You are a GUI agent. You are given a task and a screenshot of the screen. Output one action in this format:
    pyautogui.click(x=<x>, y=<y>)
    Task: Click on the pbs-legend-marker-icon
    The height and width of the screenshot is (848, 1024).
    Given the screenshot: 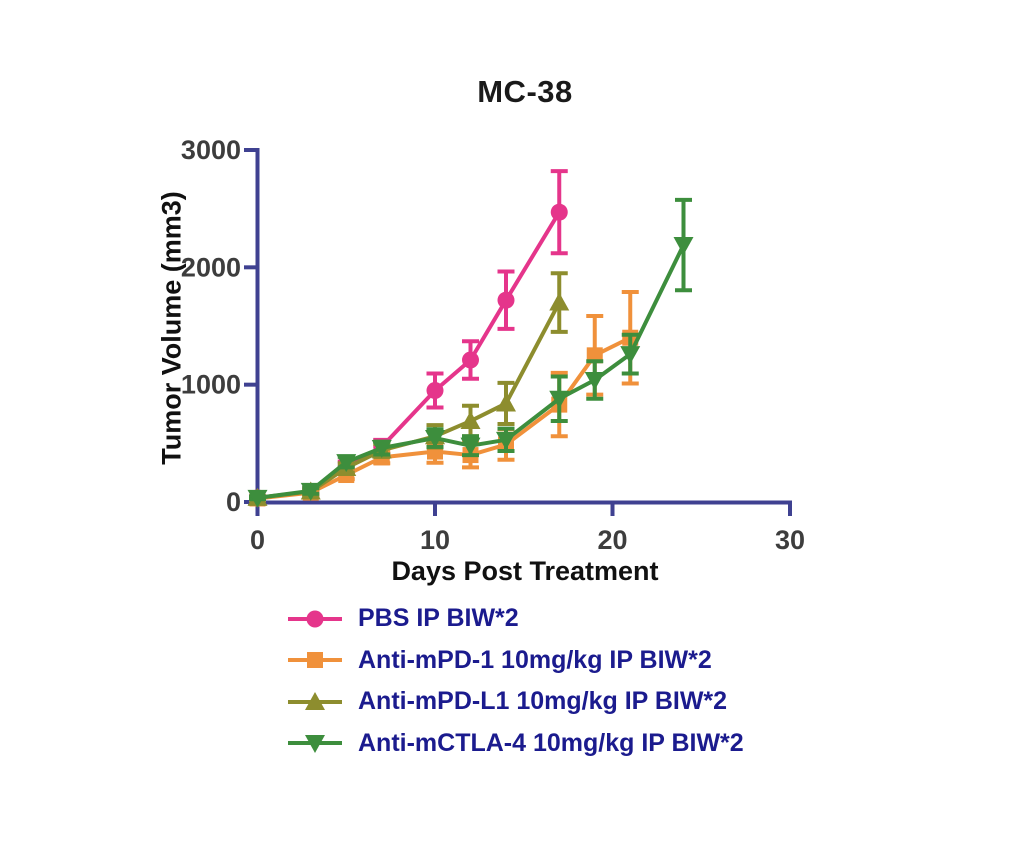 What is the action you would take?
    pyautogui.click(x=315, y=619)
    